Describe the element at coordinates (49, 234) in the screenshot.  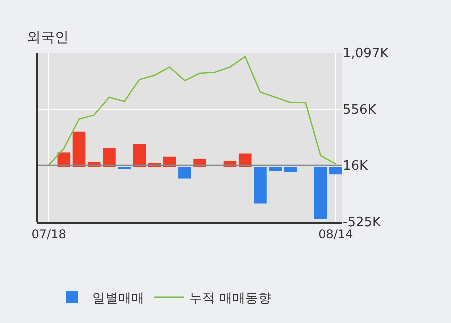
I see `x-tick-label: 07/18` at that location.